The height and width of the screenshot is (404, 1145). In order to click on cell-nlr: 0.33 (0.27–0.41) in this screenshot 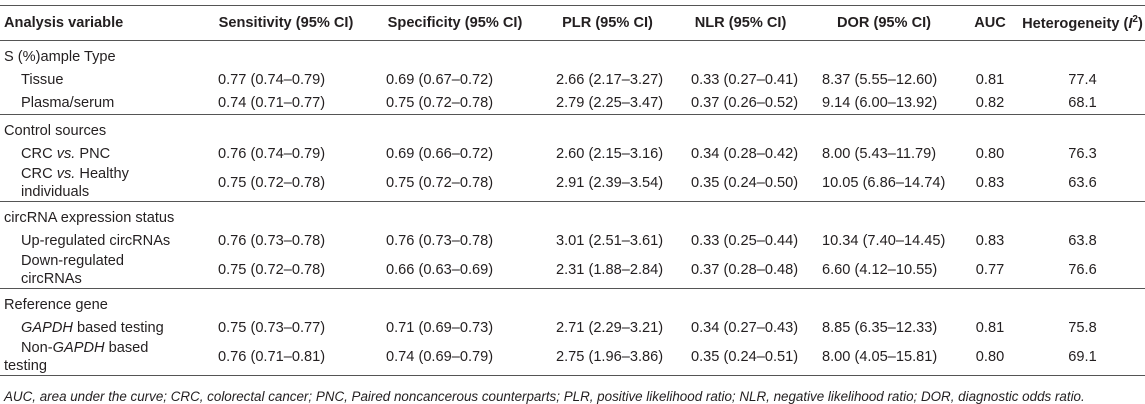, I will do `click(745, 79)`.